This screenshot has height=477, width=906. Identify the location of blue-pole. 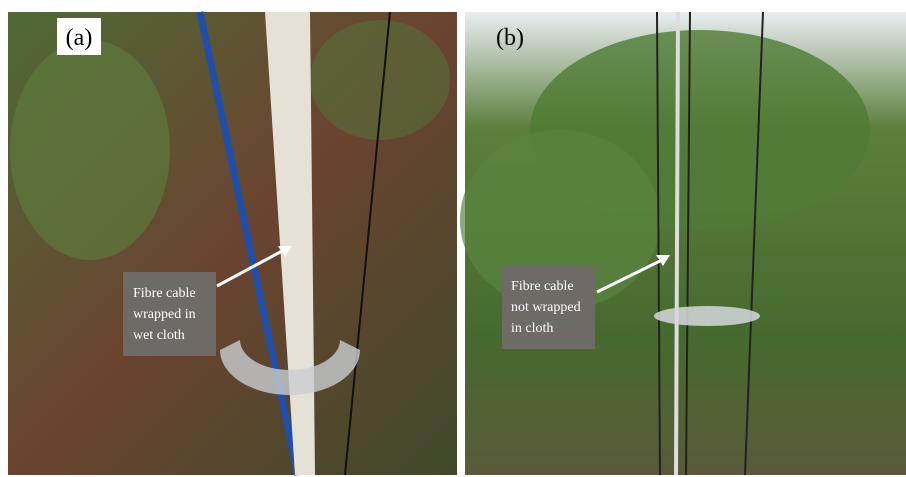
(249, 243).